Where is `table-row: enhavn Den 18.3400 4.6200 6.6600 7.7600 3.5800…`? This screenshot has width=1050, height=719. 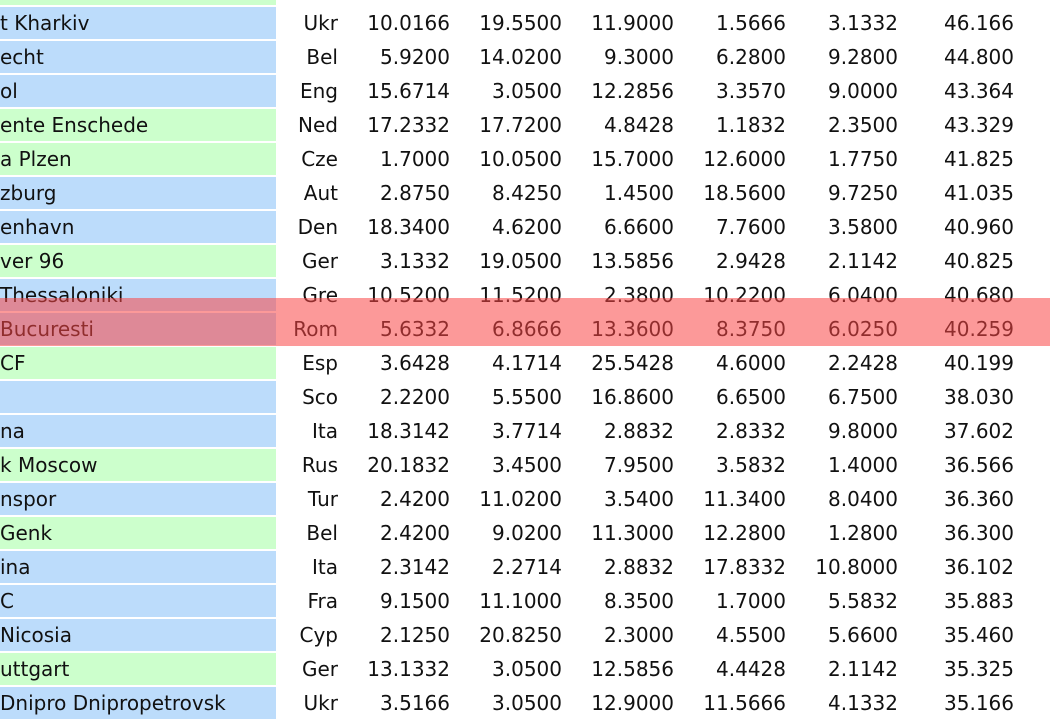
table-row: enhavn Den 18.3400 4.6200 6.6600 7.7600 3.5800… is located at coordinates (525, 227).